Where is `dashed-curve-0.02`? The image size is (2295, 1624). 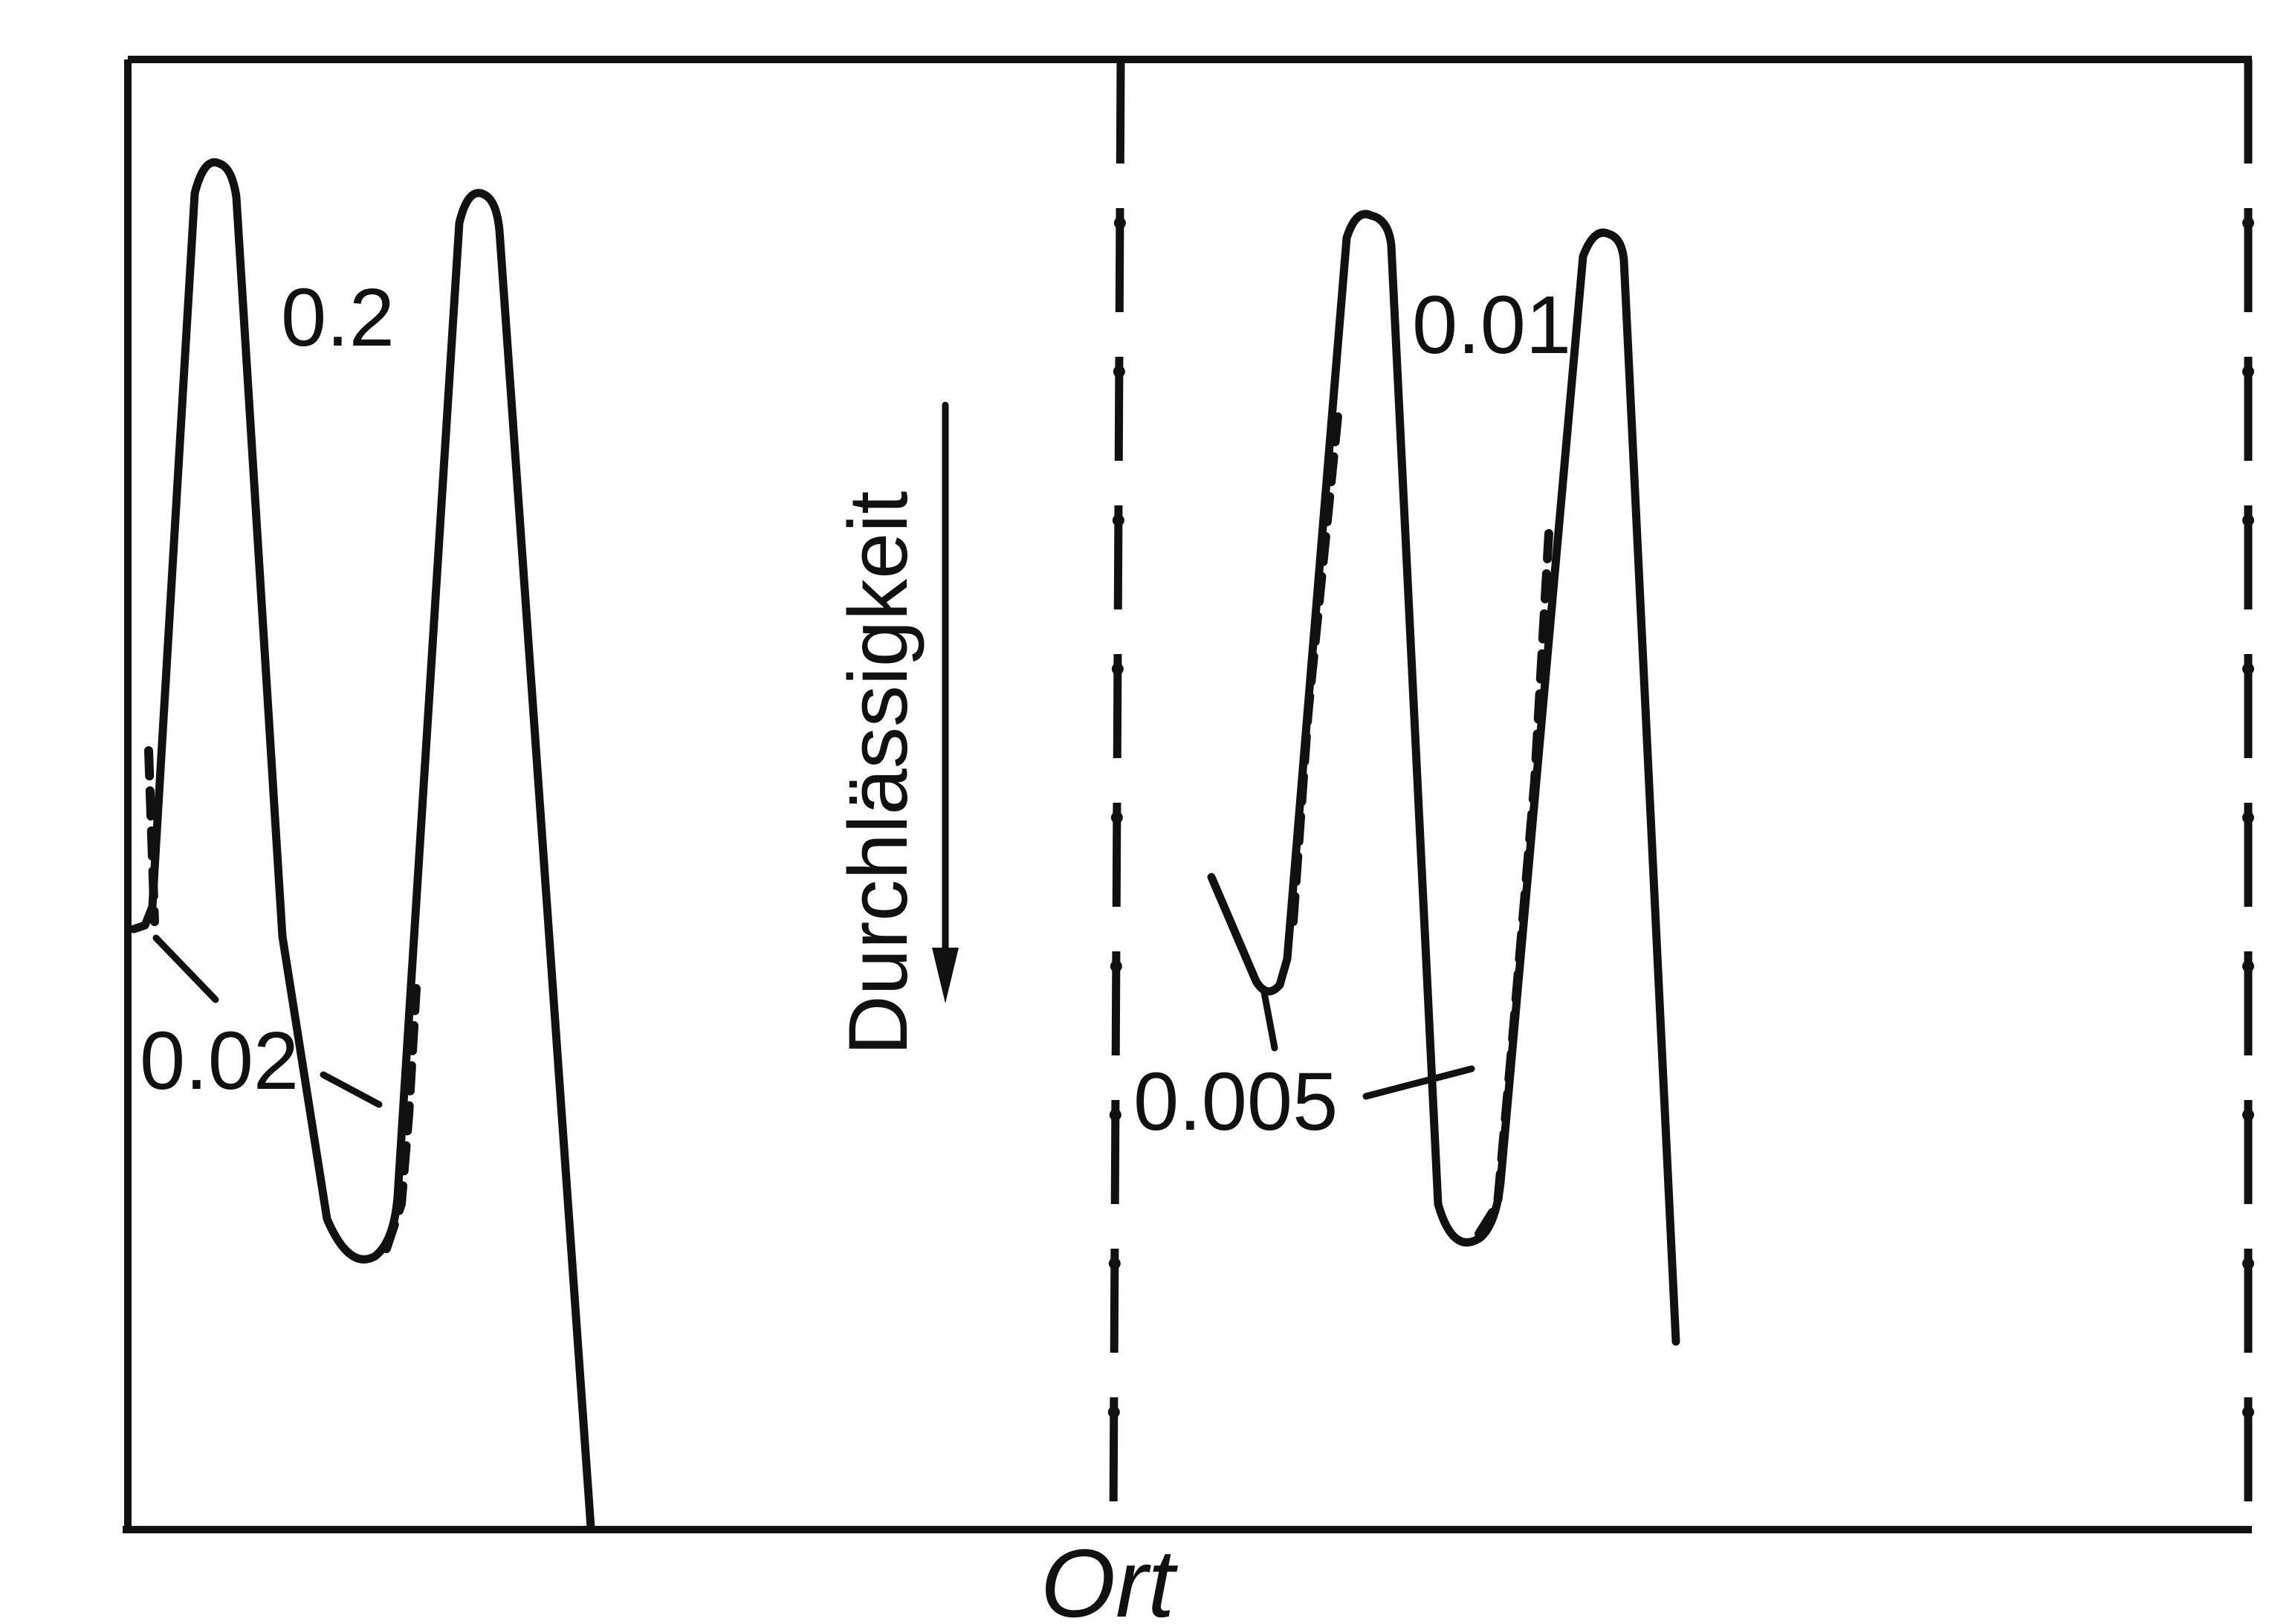
dashed-curve-0.02 is located at coordinates (282, 999).